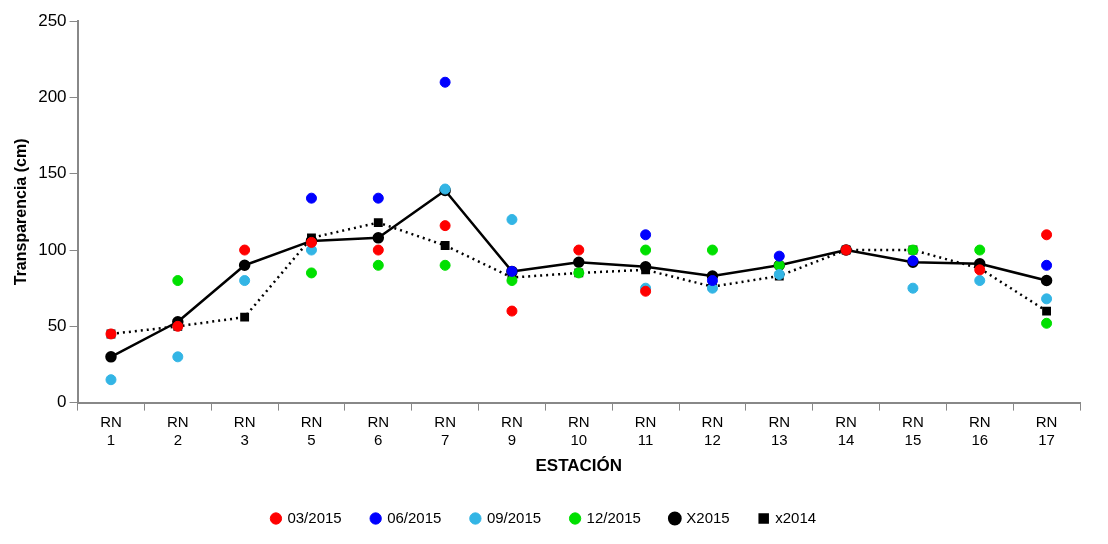 This screenshot has height=544, width=1108. I want to click on y-tick-label: 0, so click(62, 402).